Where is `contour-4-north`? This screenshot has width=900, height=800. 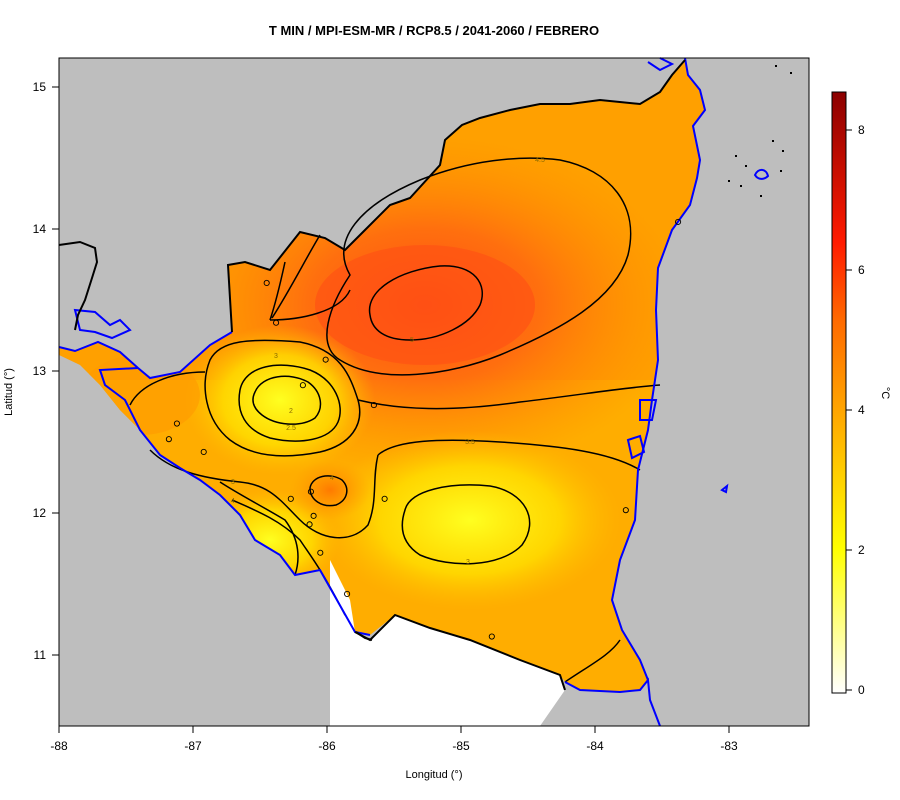 contour-4-north is located at coordinates (310, 305).